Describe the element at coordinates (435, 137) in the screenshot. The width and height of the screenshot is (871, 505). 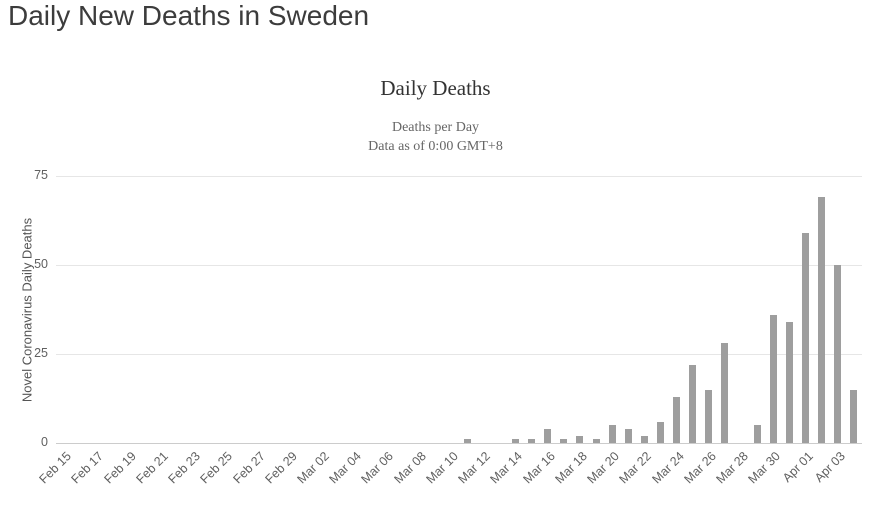
I see `chart-subtitle: Deaths per Day Data as of 0:00 GMT+8` at that location.